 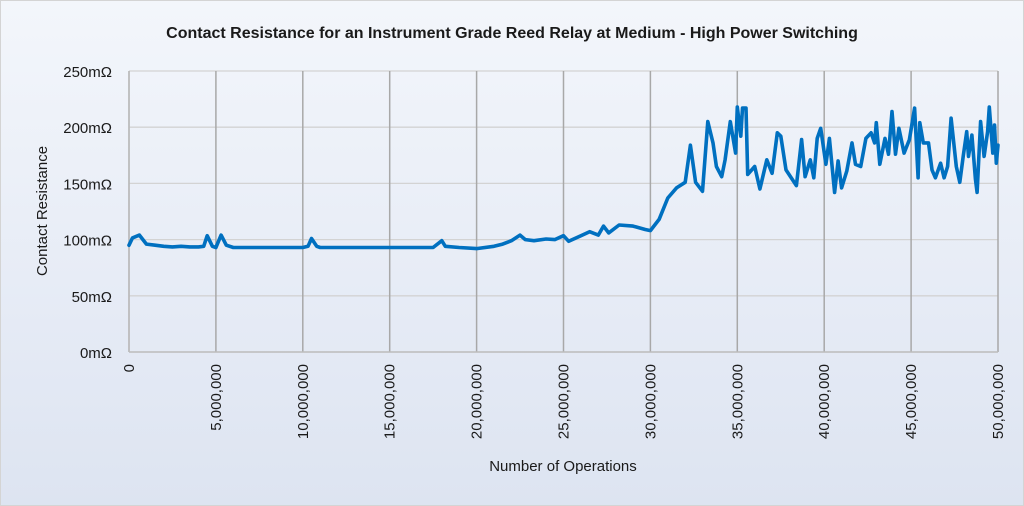 I want to click on x-tick-label: 25,000,000, so click(x=564, y=401).